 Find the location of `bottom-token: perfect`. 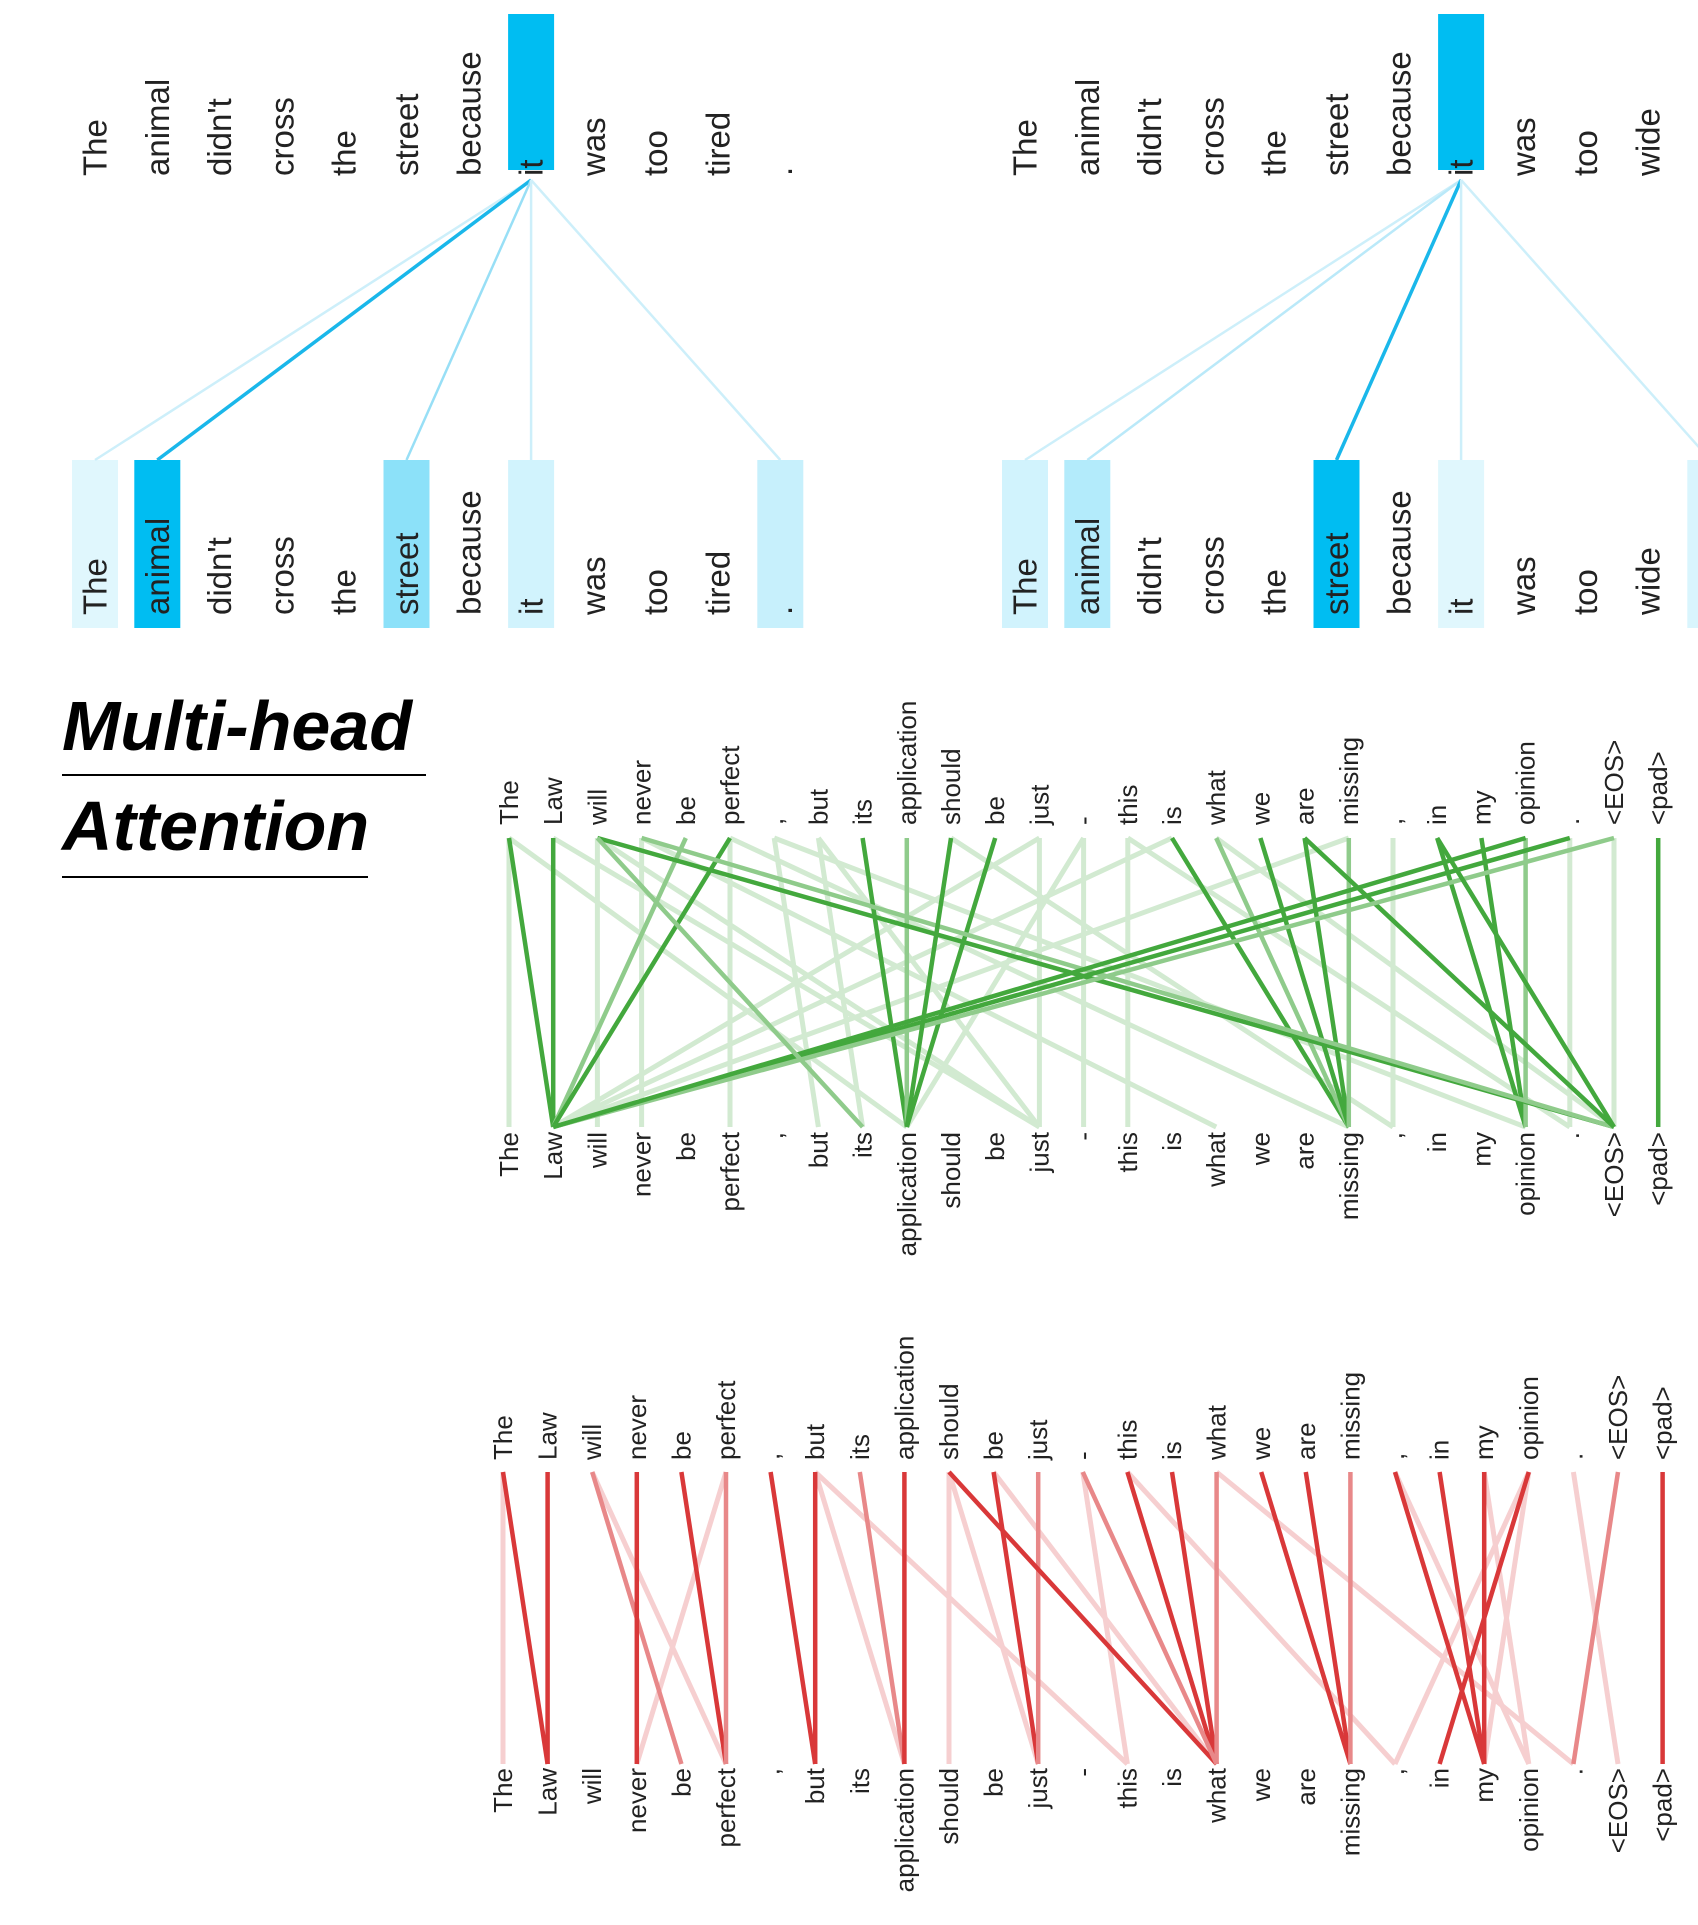

bottom-token: perfect is located at coordinates (726, 1807).